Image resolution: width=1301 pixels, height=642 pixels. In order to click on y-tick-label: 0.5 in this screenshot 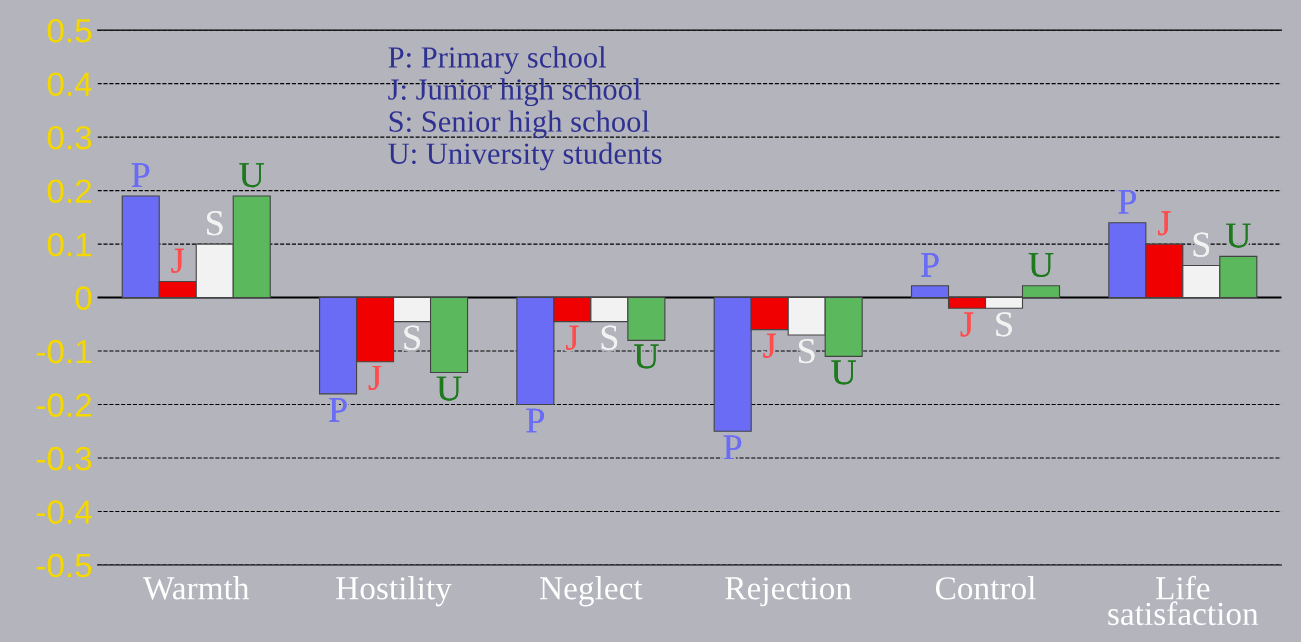, I will do `click(69, 30)`.